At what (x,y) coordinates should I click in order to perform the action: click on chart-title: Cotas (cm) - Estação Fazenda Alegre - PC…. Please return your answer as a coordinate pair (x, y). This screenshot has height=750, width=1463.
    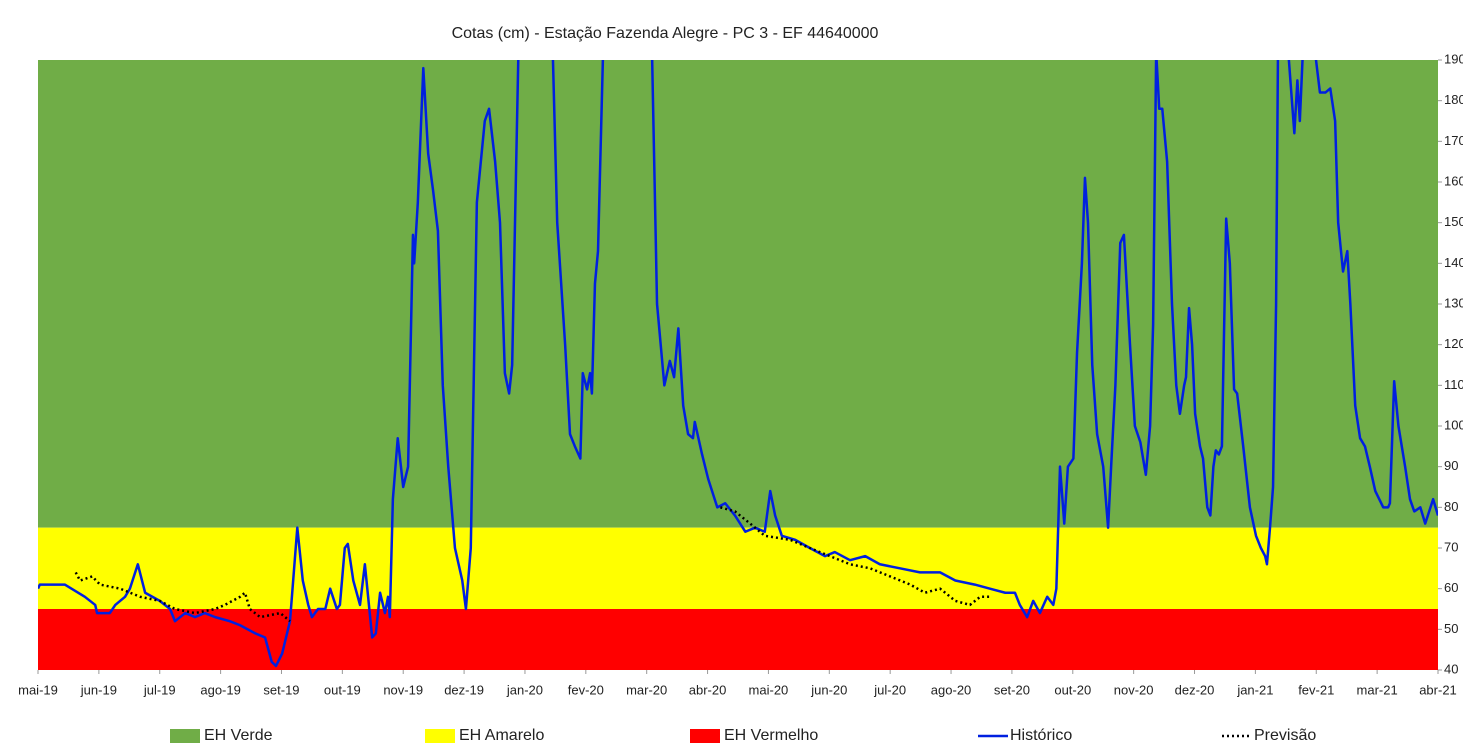
    Looking at the image, I should click on (665, 33).